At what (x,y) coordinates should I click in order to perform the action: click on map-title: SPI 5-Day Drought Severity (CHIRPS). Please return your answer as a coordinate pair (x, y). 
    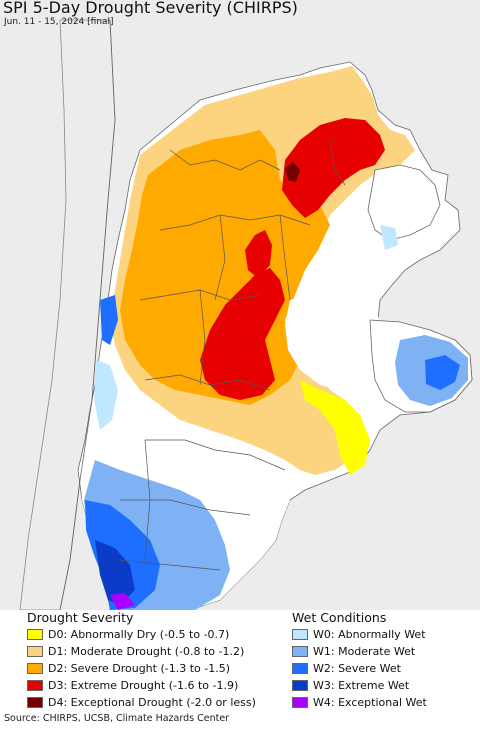
    Looking at the image, I should click on (150, 8).